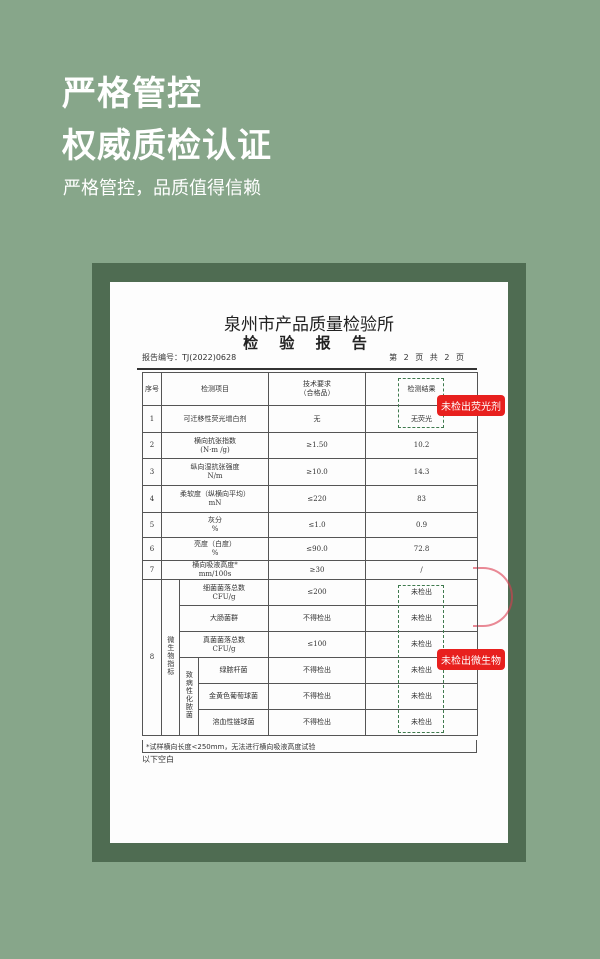 This screenshot has height=959, width=600. I want to click on header-seq: 序号, so click(152, 389).